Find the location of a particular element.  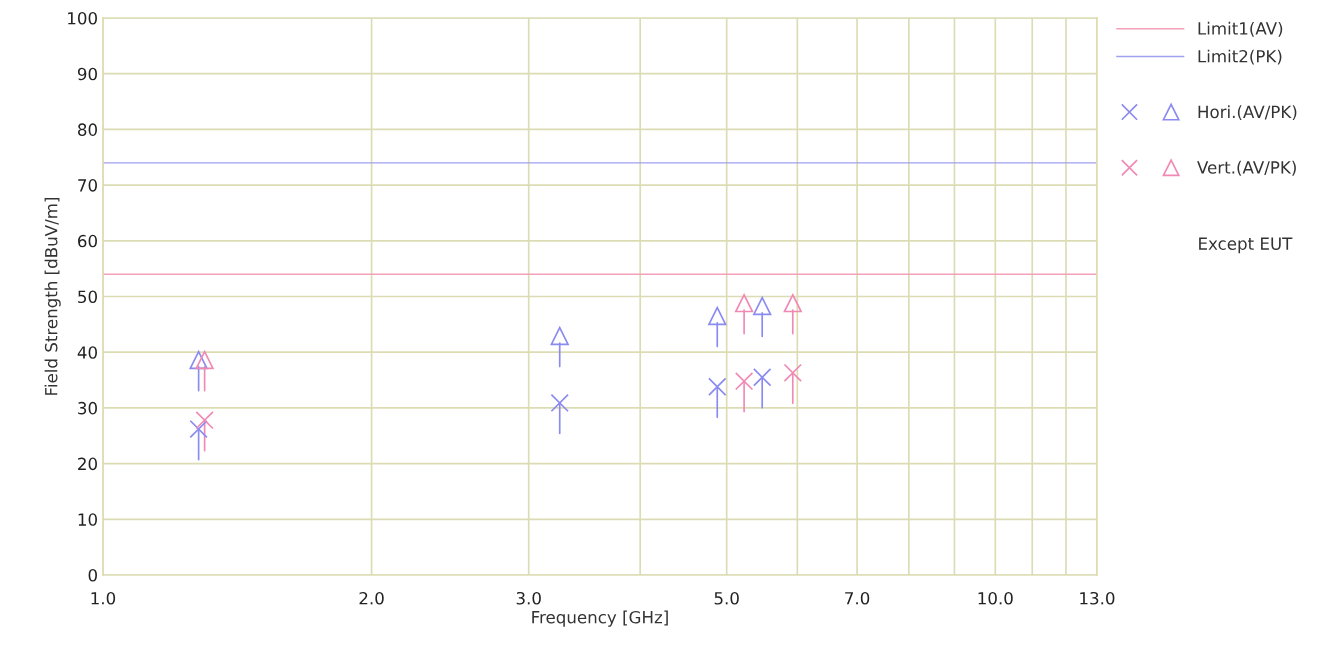

y-tick-label: 10 is located at coordinates (87, 519).